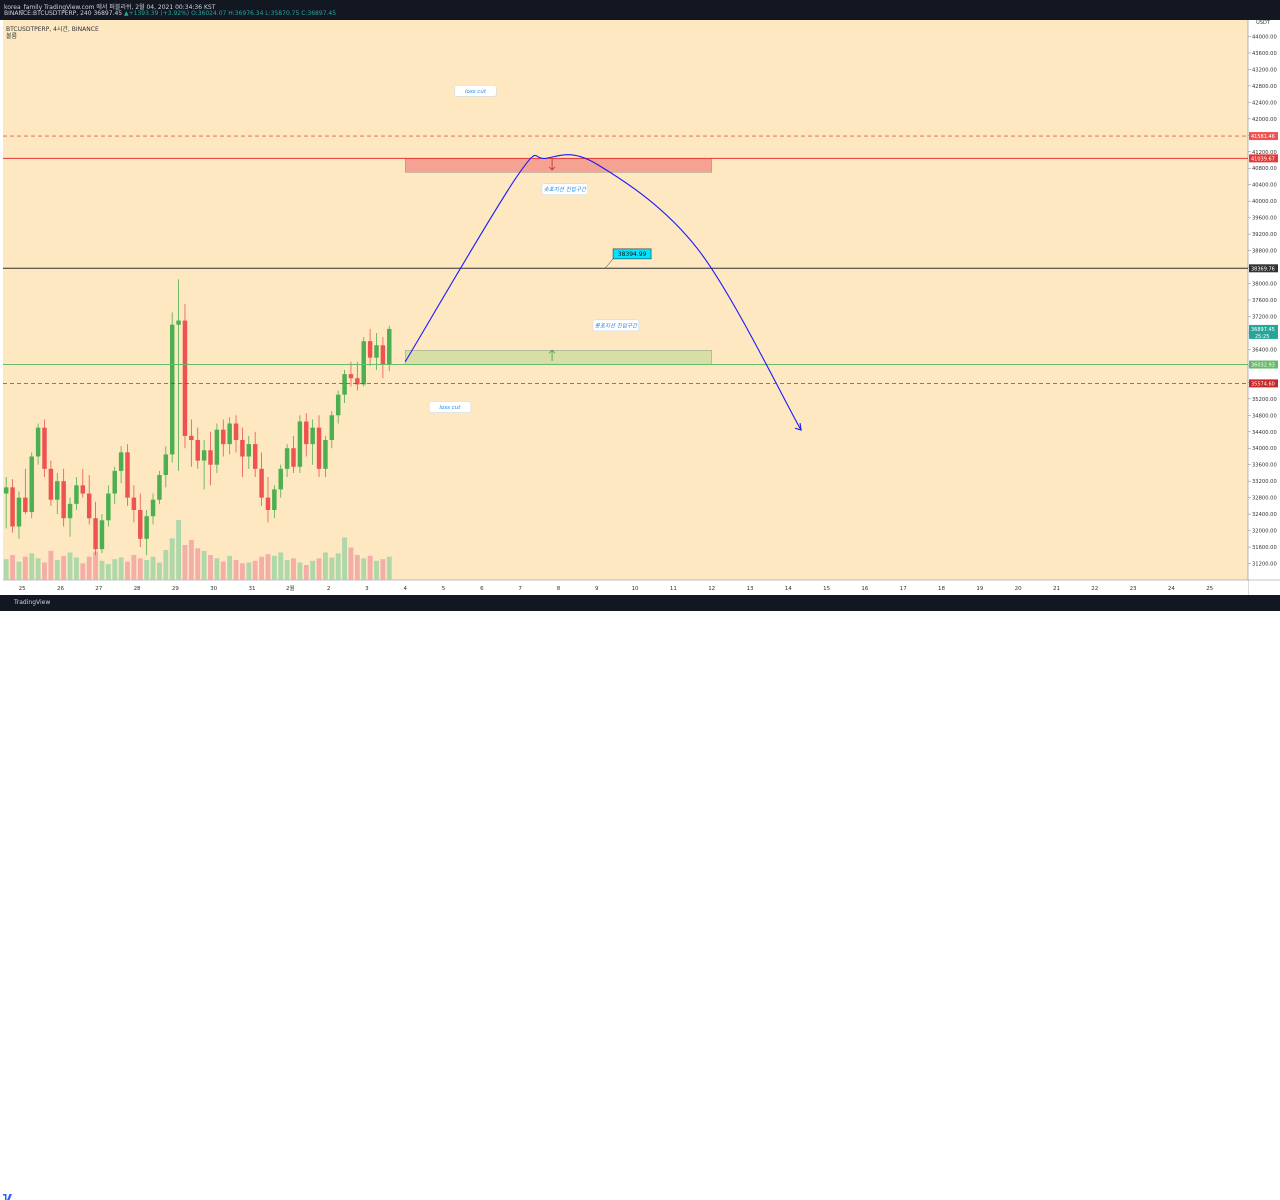 This screenshot has width=1280, height=1200. What do you see at coordinates (597, 589) in the screenshot?
I see `x-tick-label: 9` at bounding box center [597, 589].